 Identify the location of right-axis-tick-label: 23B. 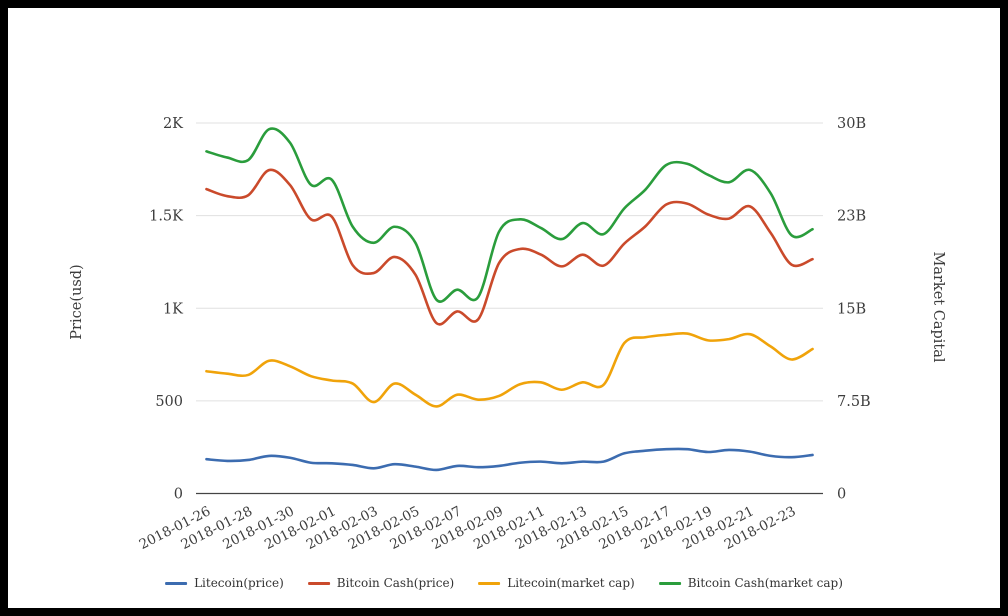
(851, 217).